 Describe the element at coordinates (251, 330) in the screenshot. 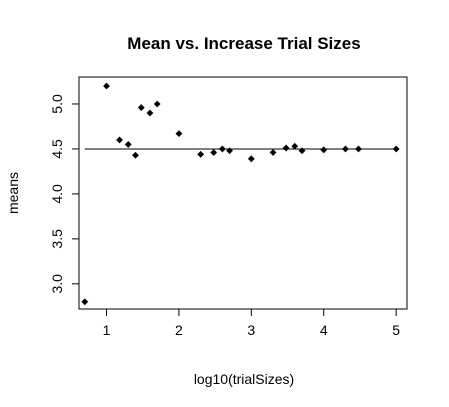

I see `x-tick-label: 3` at that location.